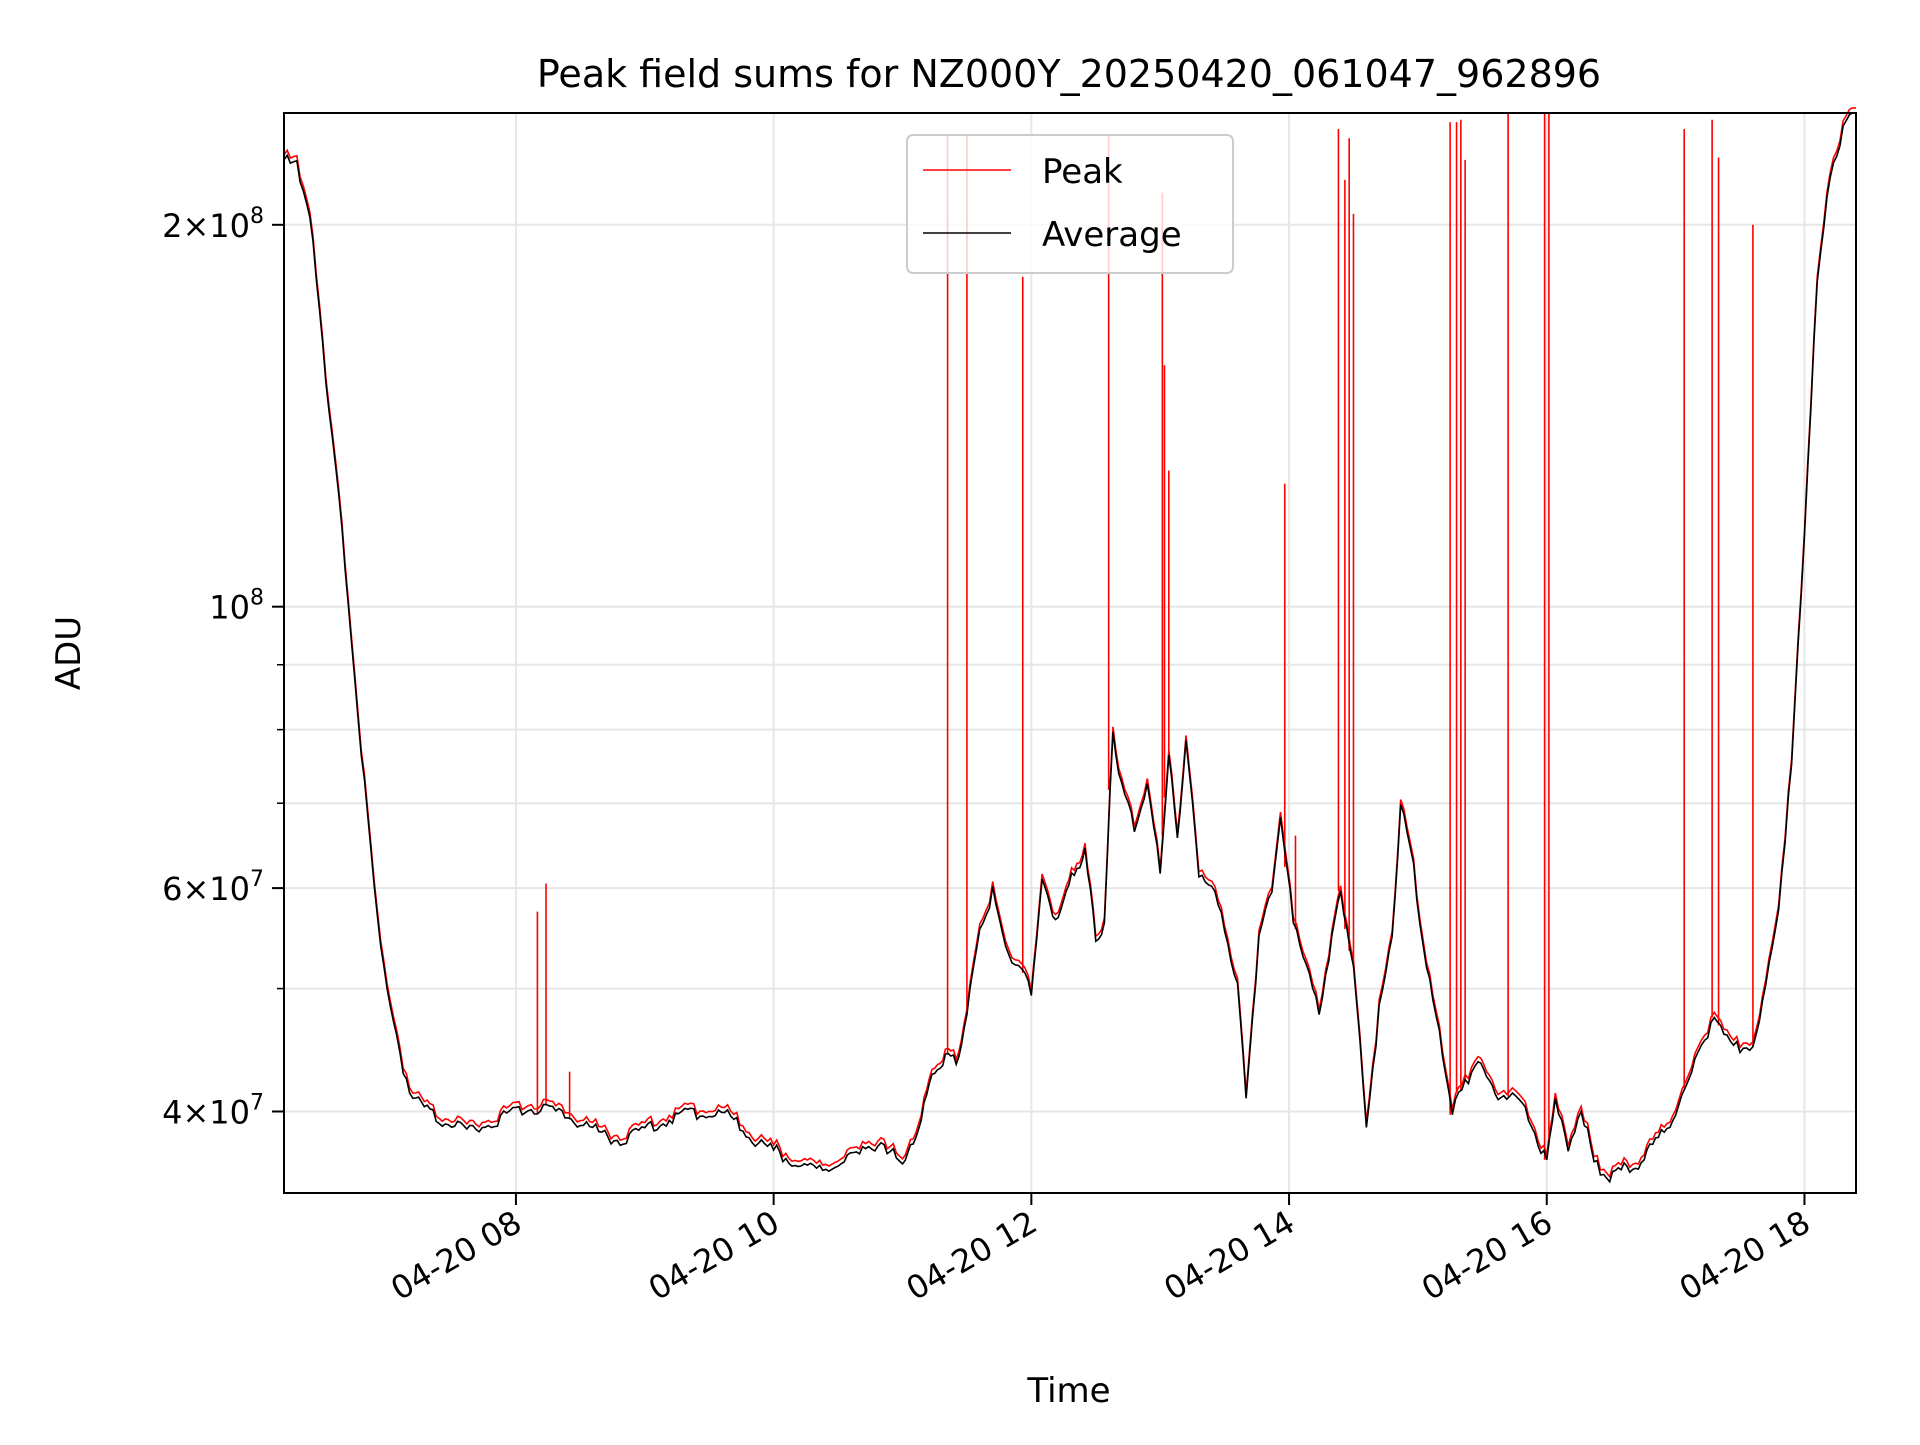  I want to click on legend-label-peak: Peak, so click(1082, 172).